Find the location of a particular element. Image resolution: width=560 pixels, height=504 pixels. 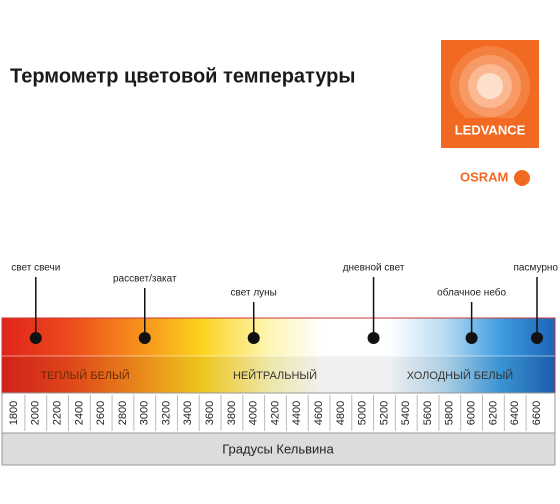

logo-band is located at coordinates (490, 133).